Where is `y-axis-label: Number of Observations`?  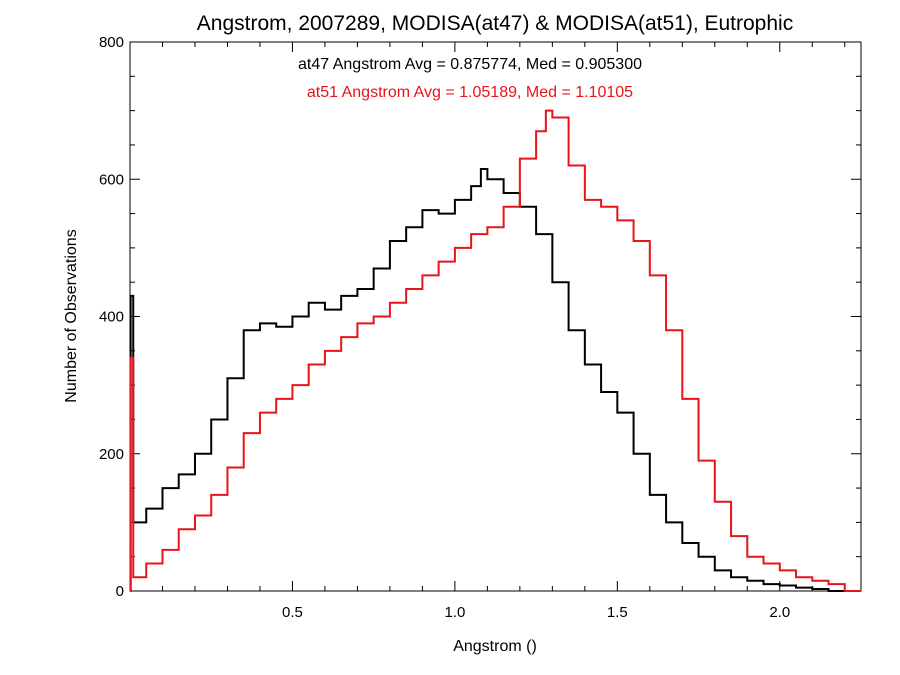
y-axis-label: Number of Observations is located at coordinates (71, 315).